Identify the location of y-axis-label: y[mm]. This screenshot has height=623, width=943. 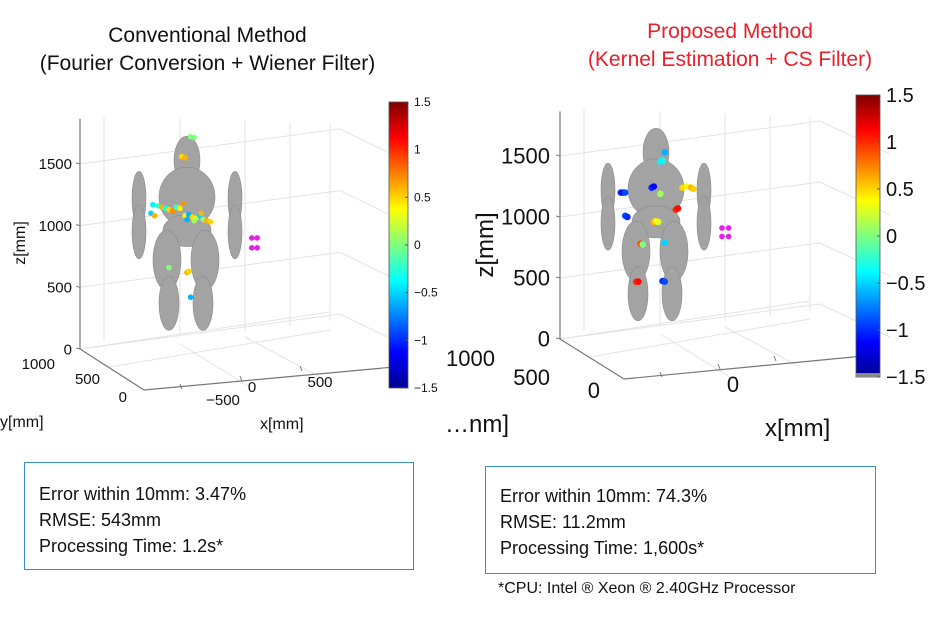
(22, 422).